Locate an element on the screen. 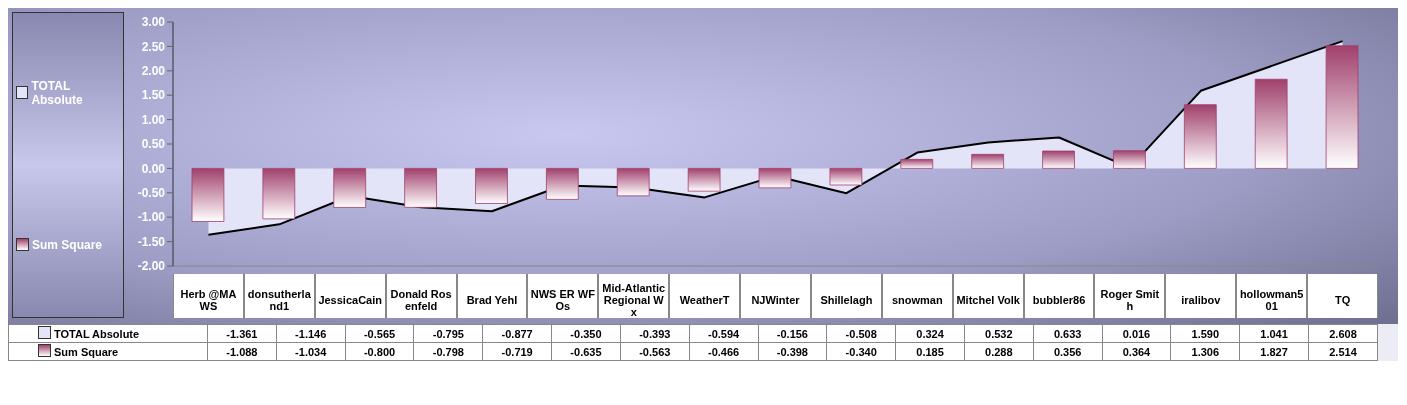  data-label: 0.016 is located at coordinates (1136, 333).